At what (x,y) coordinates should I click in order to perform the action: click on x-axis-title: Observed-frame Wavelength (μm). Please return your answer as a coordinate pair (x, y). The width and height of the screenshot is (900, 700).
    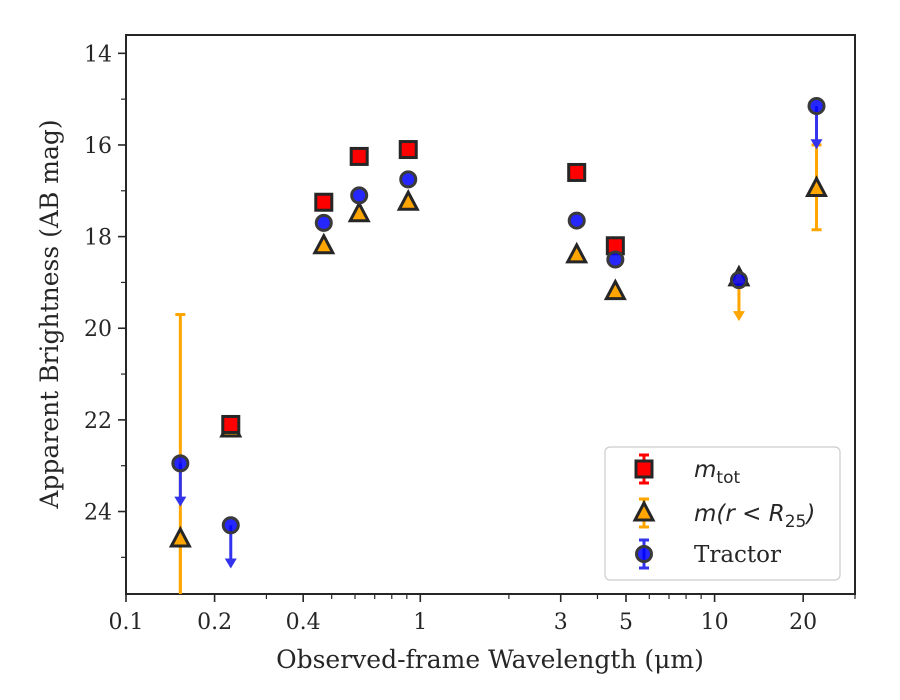
    Looking at the image, I should click on (490, 659).